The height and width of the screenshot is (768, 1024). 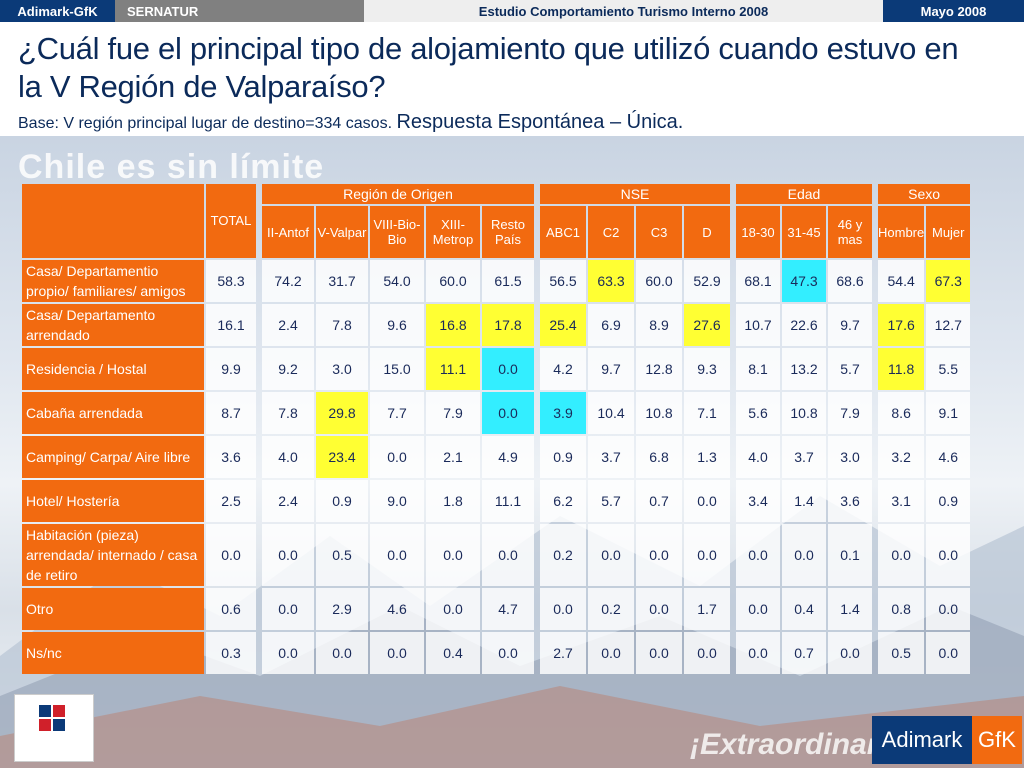 What do you see at coordinates (397, 501) in the screenshot?
I see `table-cell: 9.0` at bounding box center [397, 501].